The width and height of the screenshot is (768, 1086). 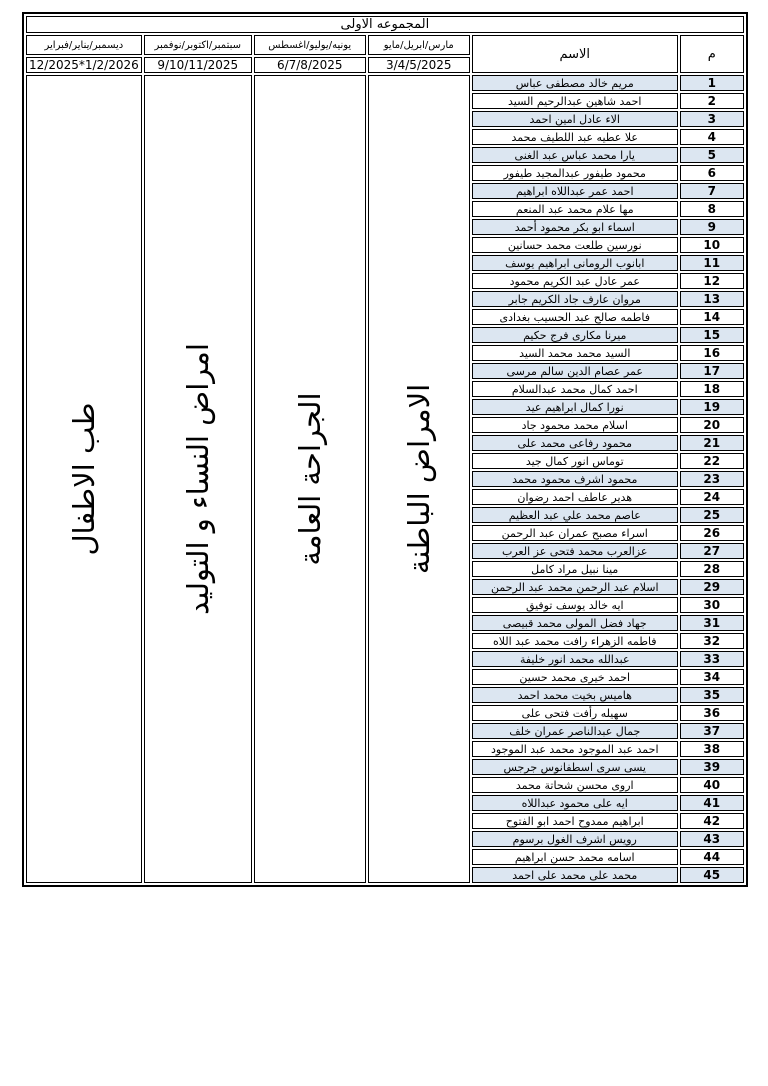 I want to click on student-name-cell: فاطمه صالح عبد الحسيب بغدادى, so click(x=574, y=317).